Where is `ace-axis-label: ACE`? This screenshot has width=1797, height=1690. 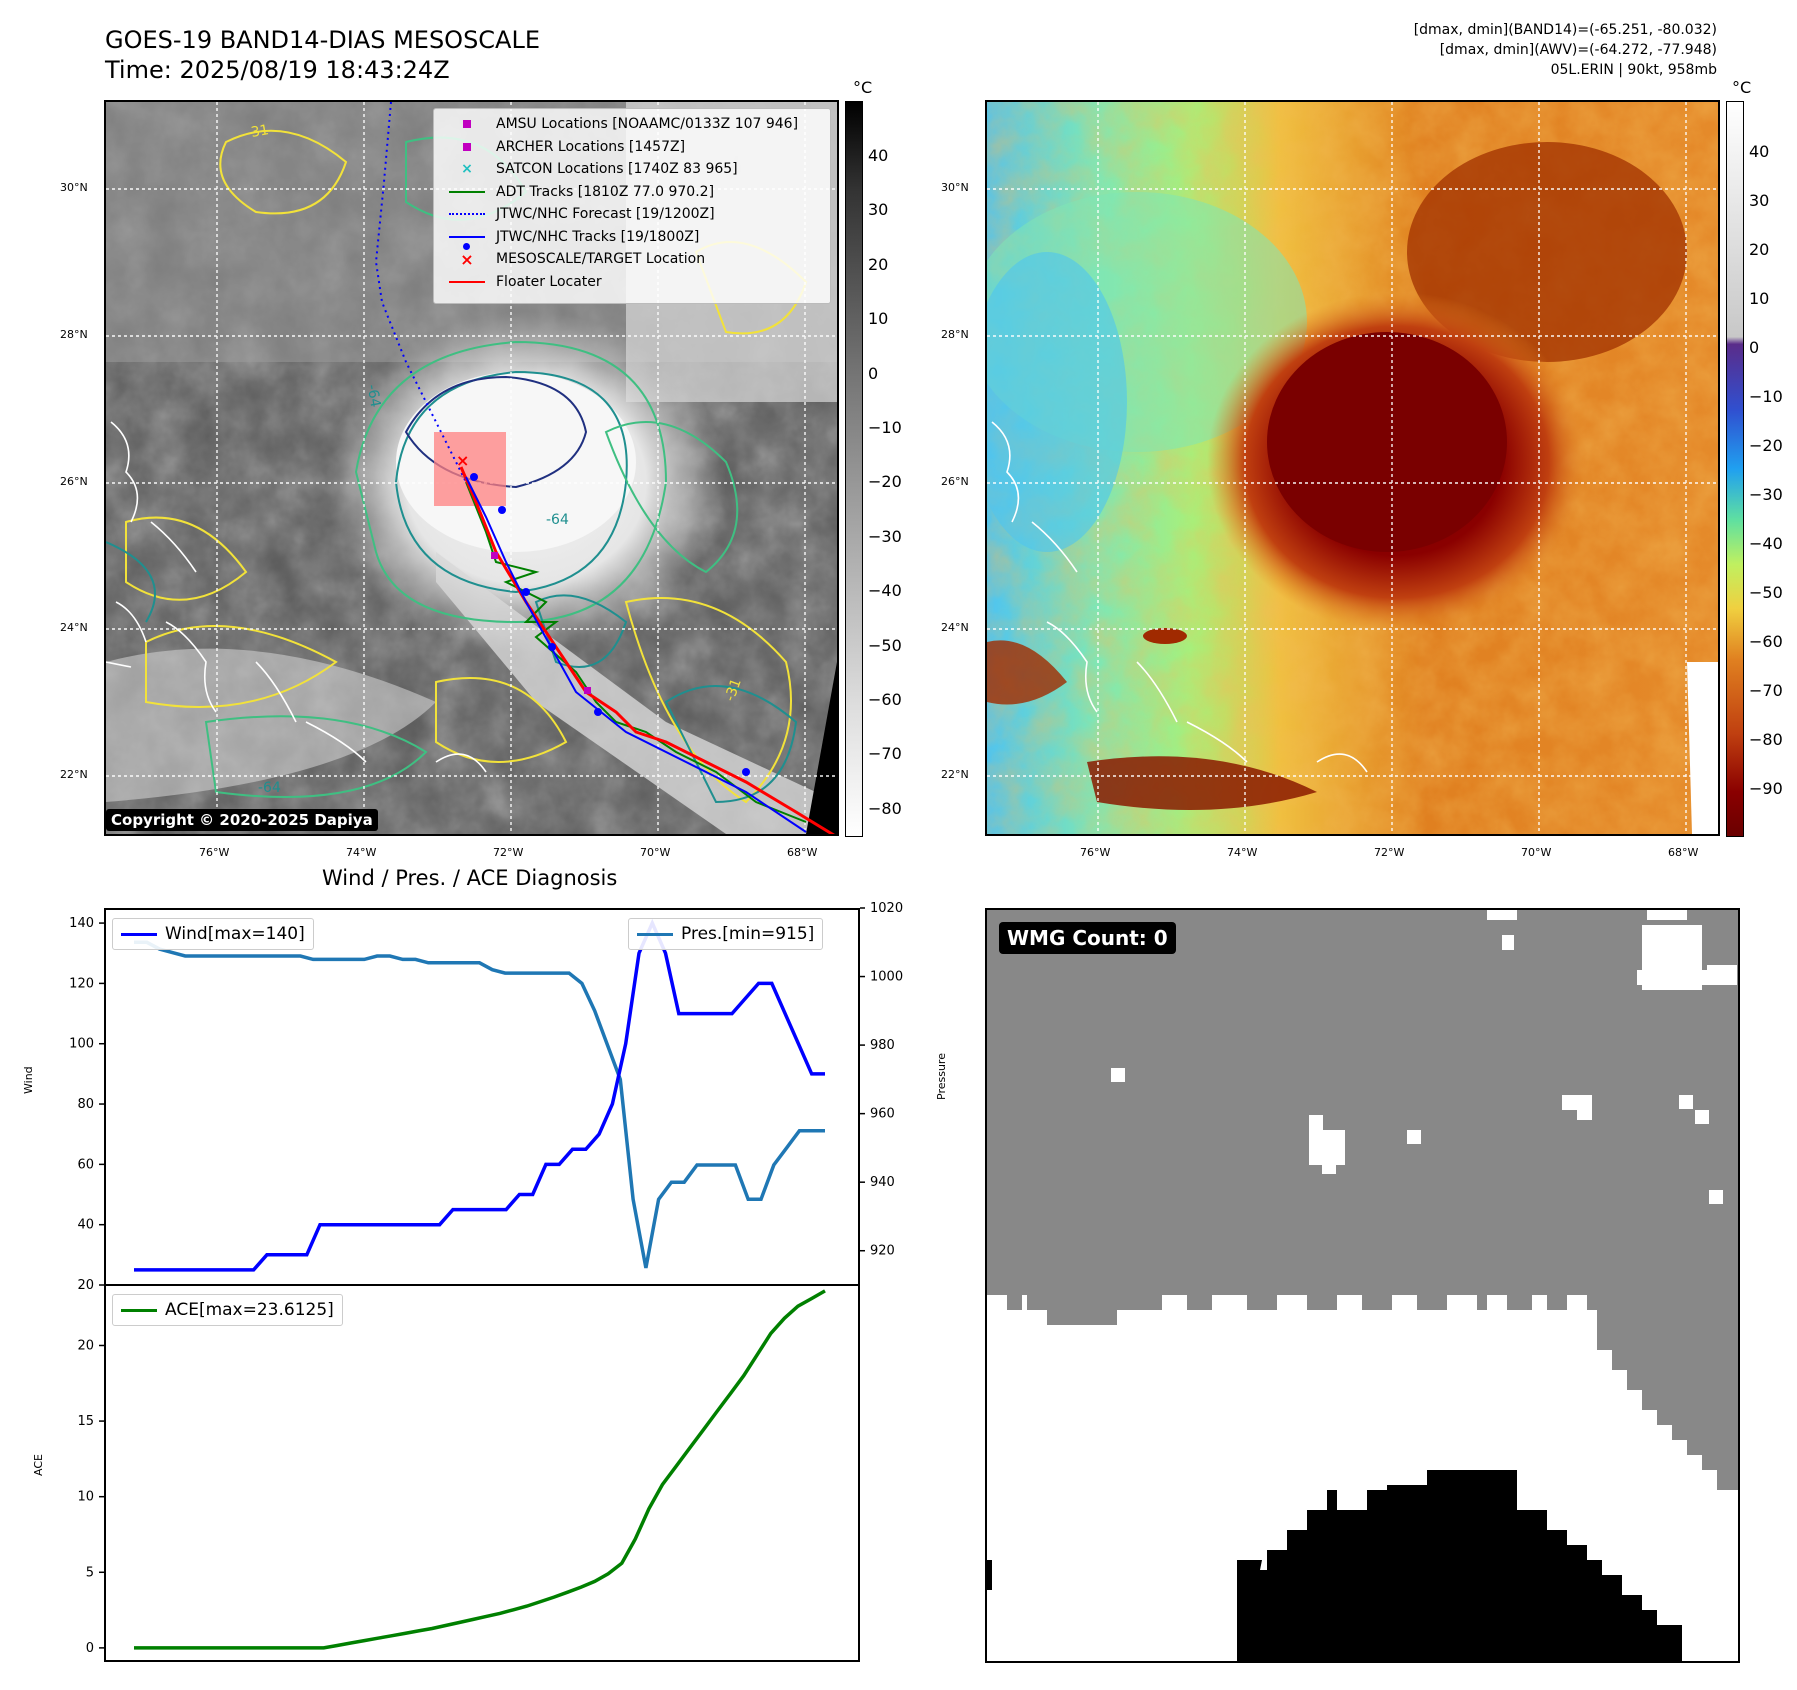
ace-axis-label: ACE is located at coordinates (38, 1465).